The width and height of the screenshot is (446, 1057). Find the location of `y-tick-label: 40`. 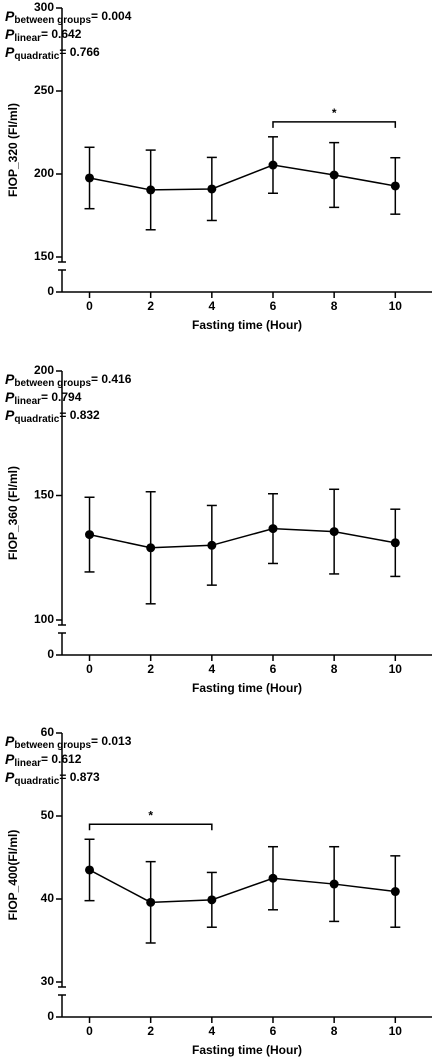

y-tick-label: 40 is located at coordinates (48, 898).